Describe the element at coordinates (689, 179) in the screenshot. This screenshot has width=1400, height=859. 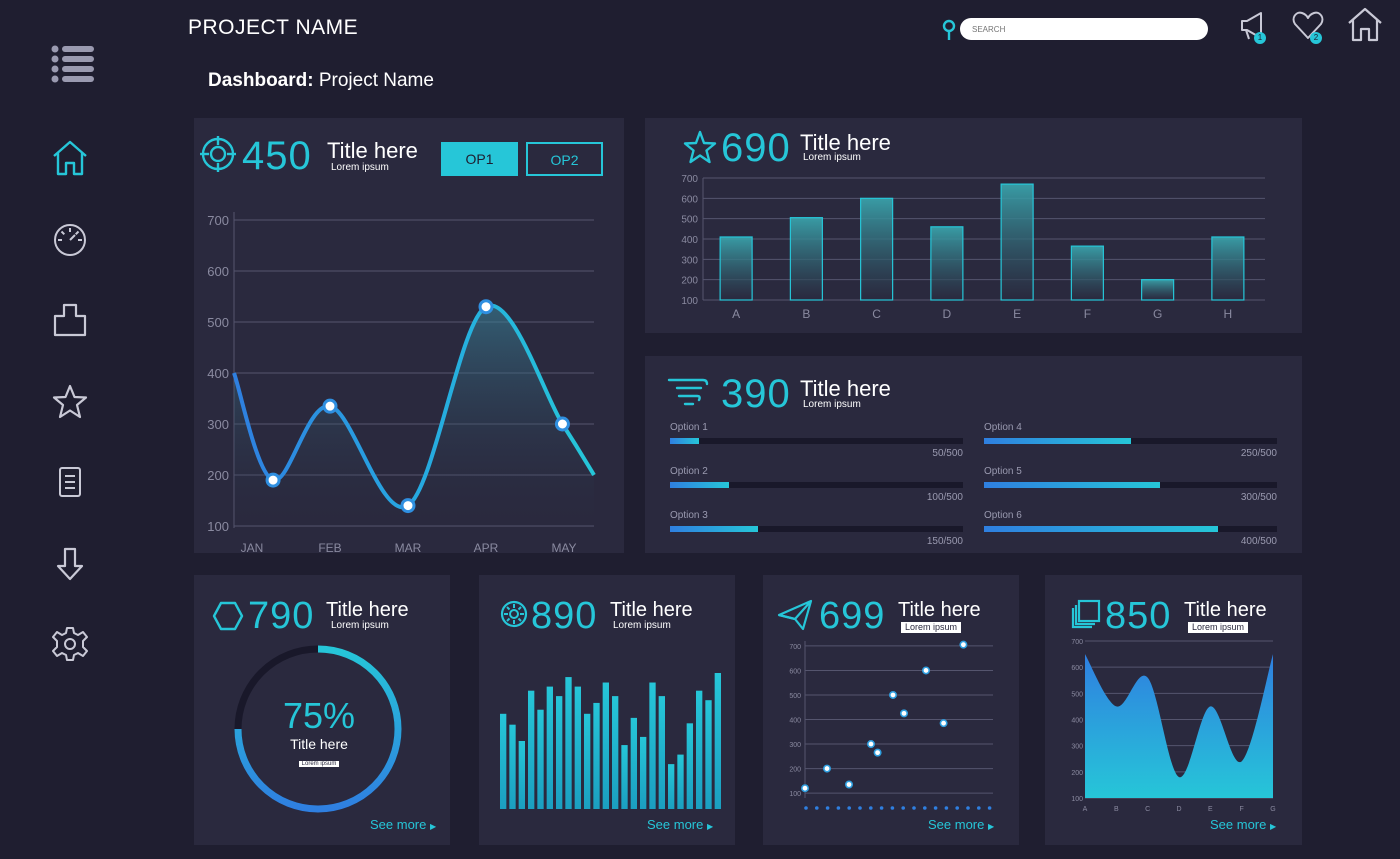
I see `y-tick-label: 700` at that location.